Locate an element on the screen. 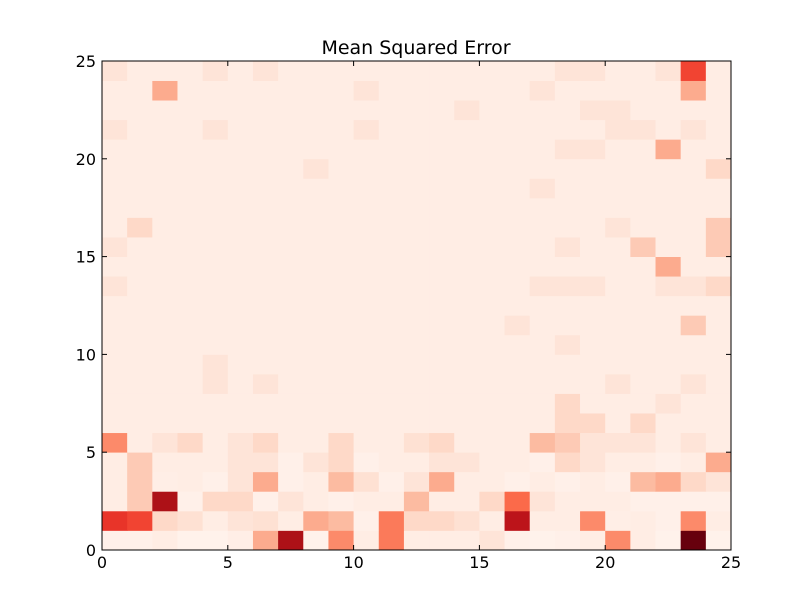 The height and width of the screenshot is (612, 812). y-tick-label: 0 is located at coordinates (91, 550).